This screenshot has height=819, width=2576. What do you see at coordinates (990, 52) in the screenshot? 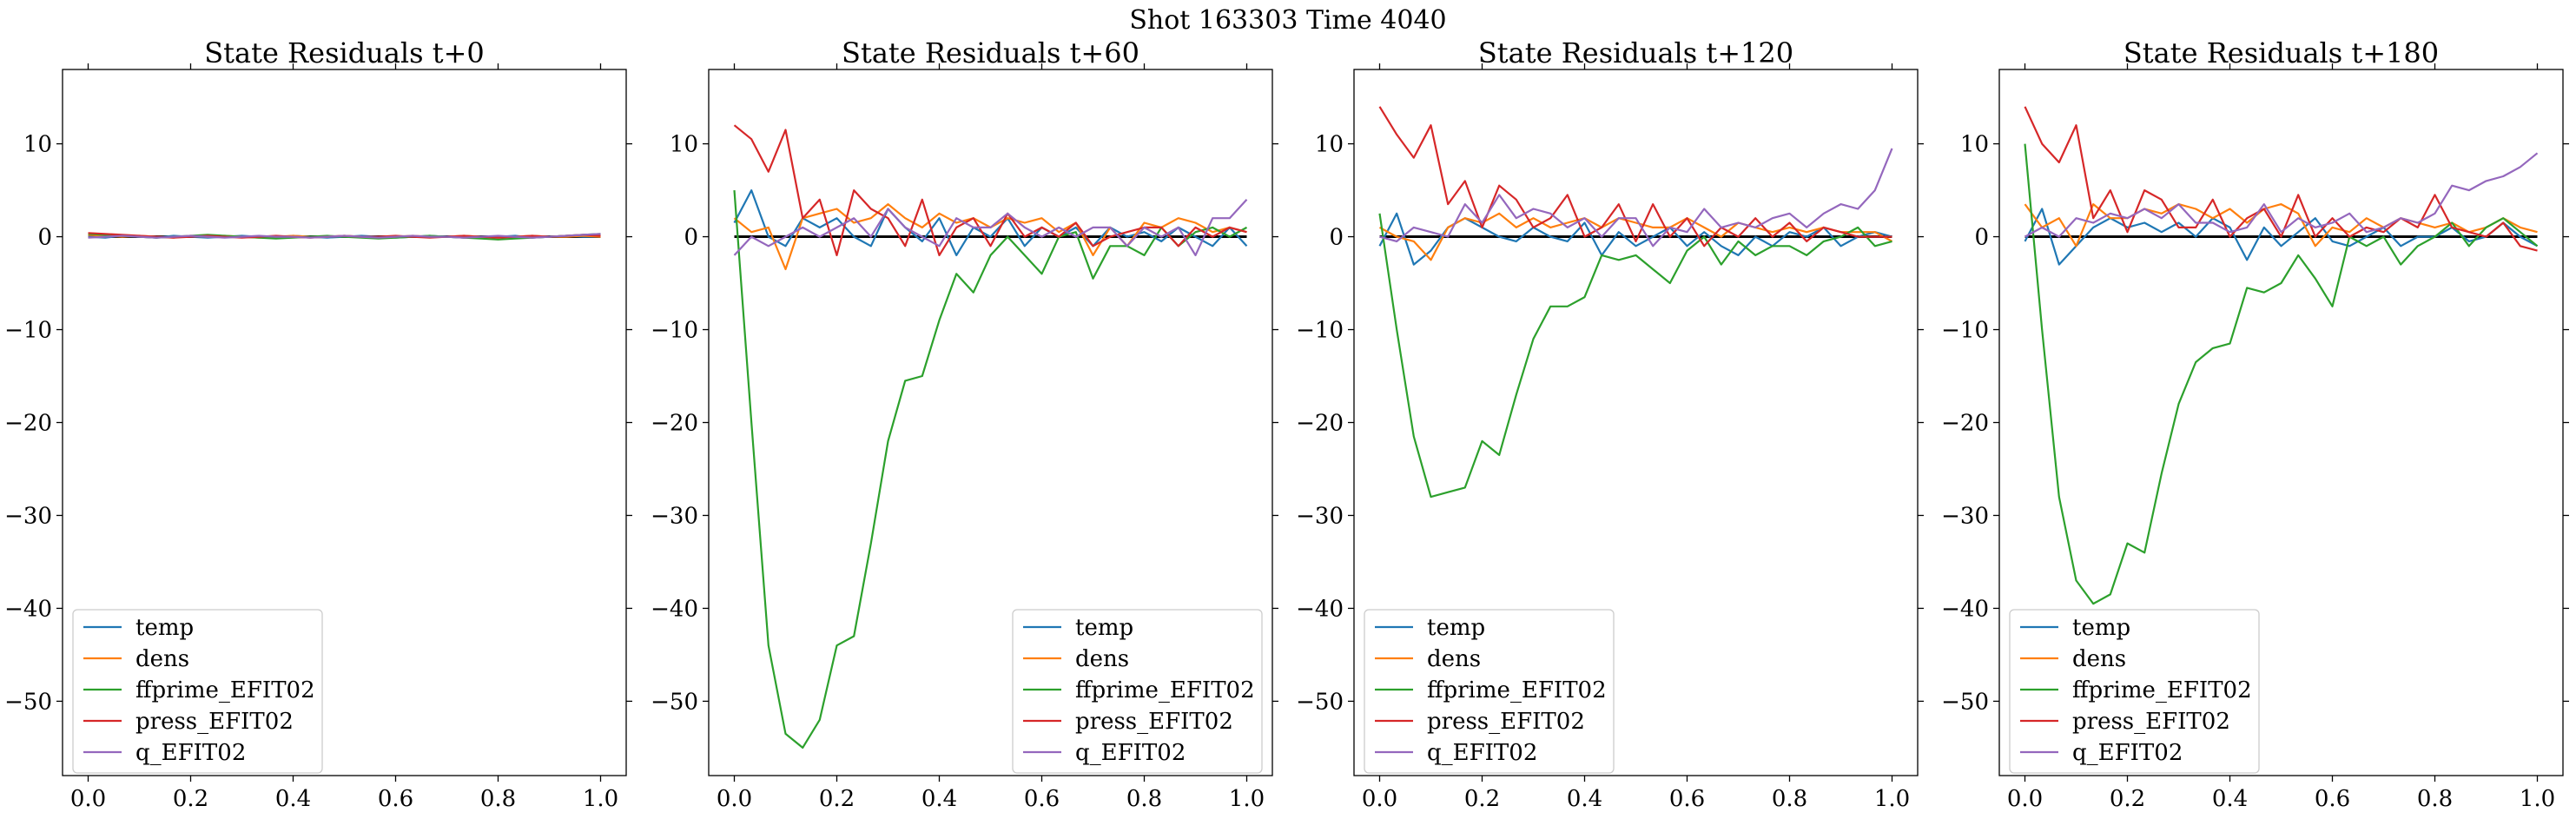
I see `chart-title: State Residuals t+60` at bounding box center [990, 52].